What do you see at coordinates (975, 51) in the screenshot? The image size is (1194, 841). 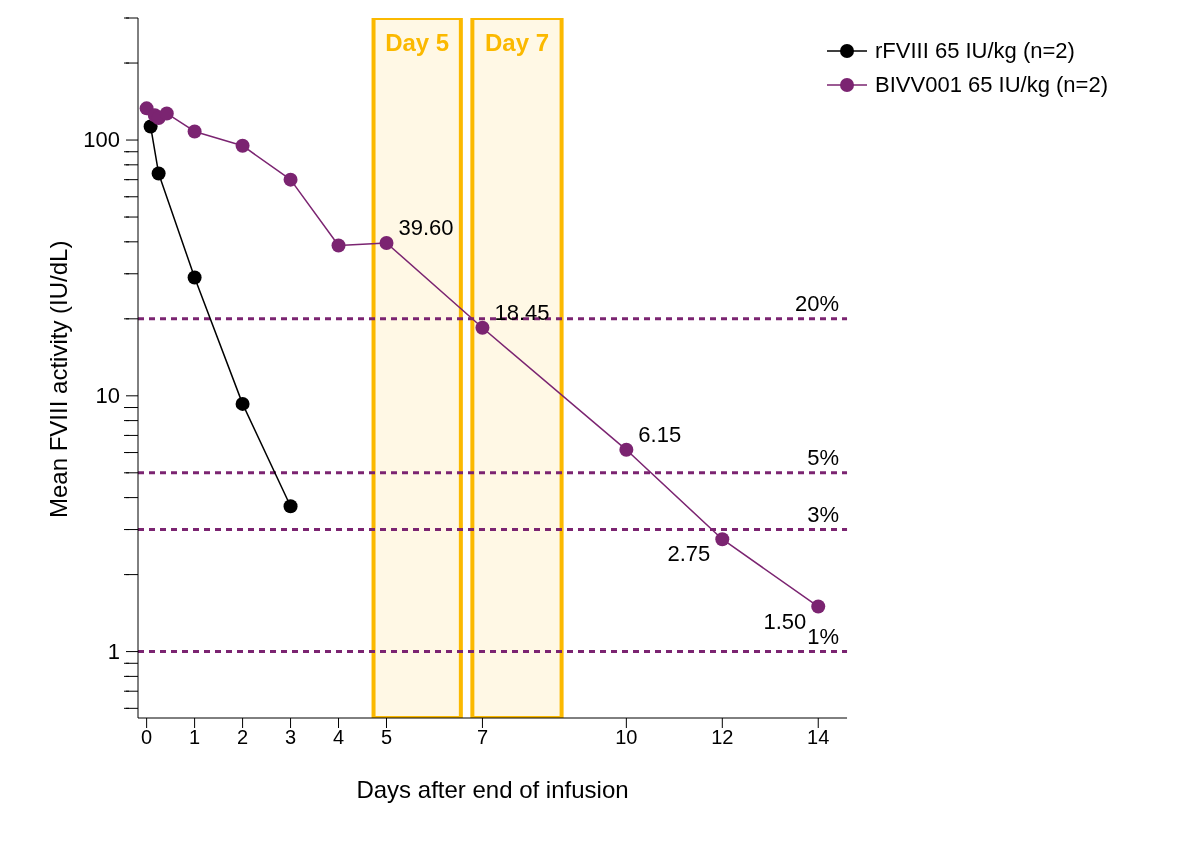 I see `legend-label: rFVIII 65 IU/kg (n=2)` at bounding box center [975, 51].